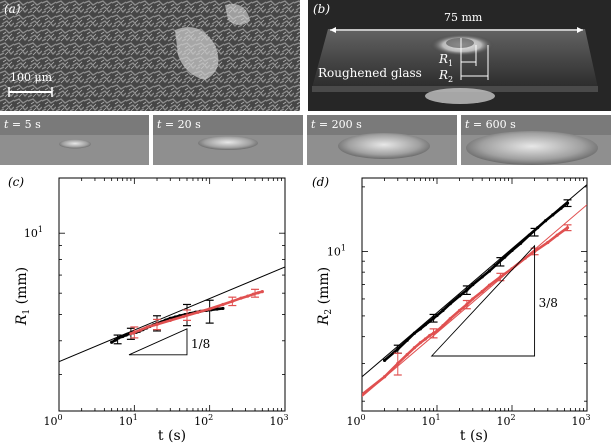 This screenshot has width=611, height=446. Describe the element at coordinates (325, 296) in the screenshot. I see `chart-d-ylabel: R2 (mm)` at that location.